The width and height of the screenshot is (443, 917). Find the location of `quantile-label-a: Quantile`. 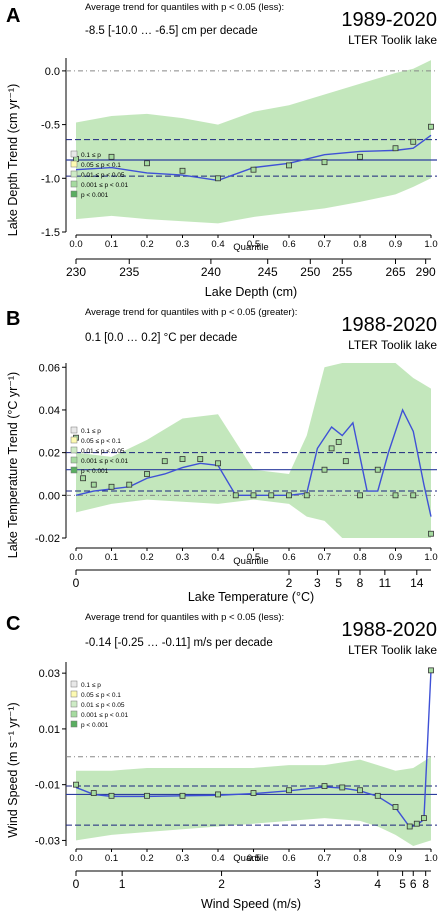

quantile-label-a: Quantile is located at coordinates (250, 247).